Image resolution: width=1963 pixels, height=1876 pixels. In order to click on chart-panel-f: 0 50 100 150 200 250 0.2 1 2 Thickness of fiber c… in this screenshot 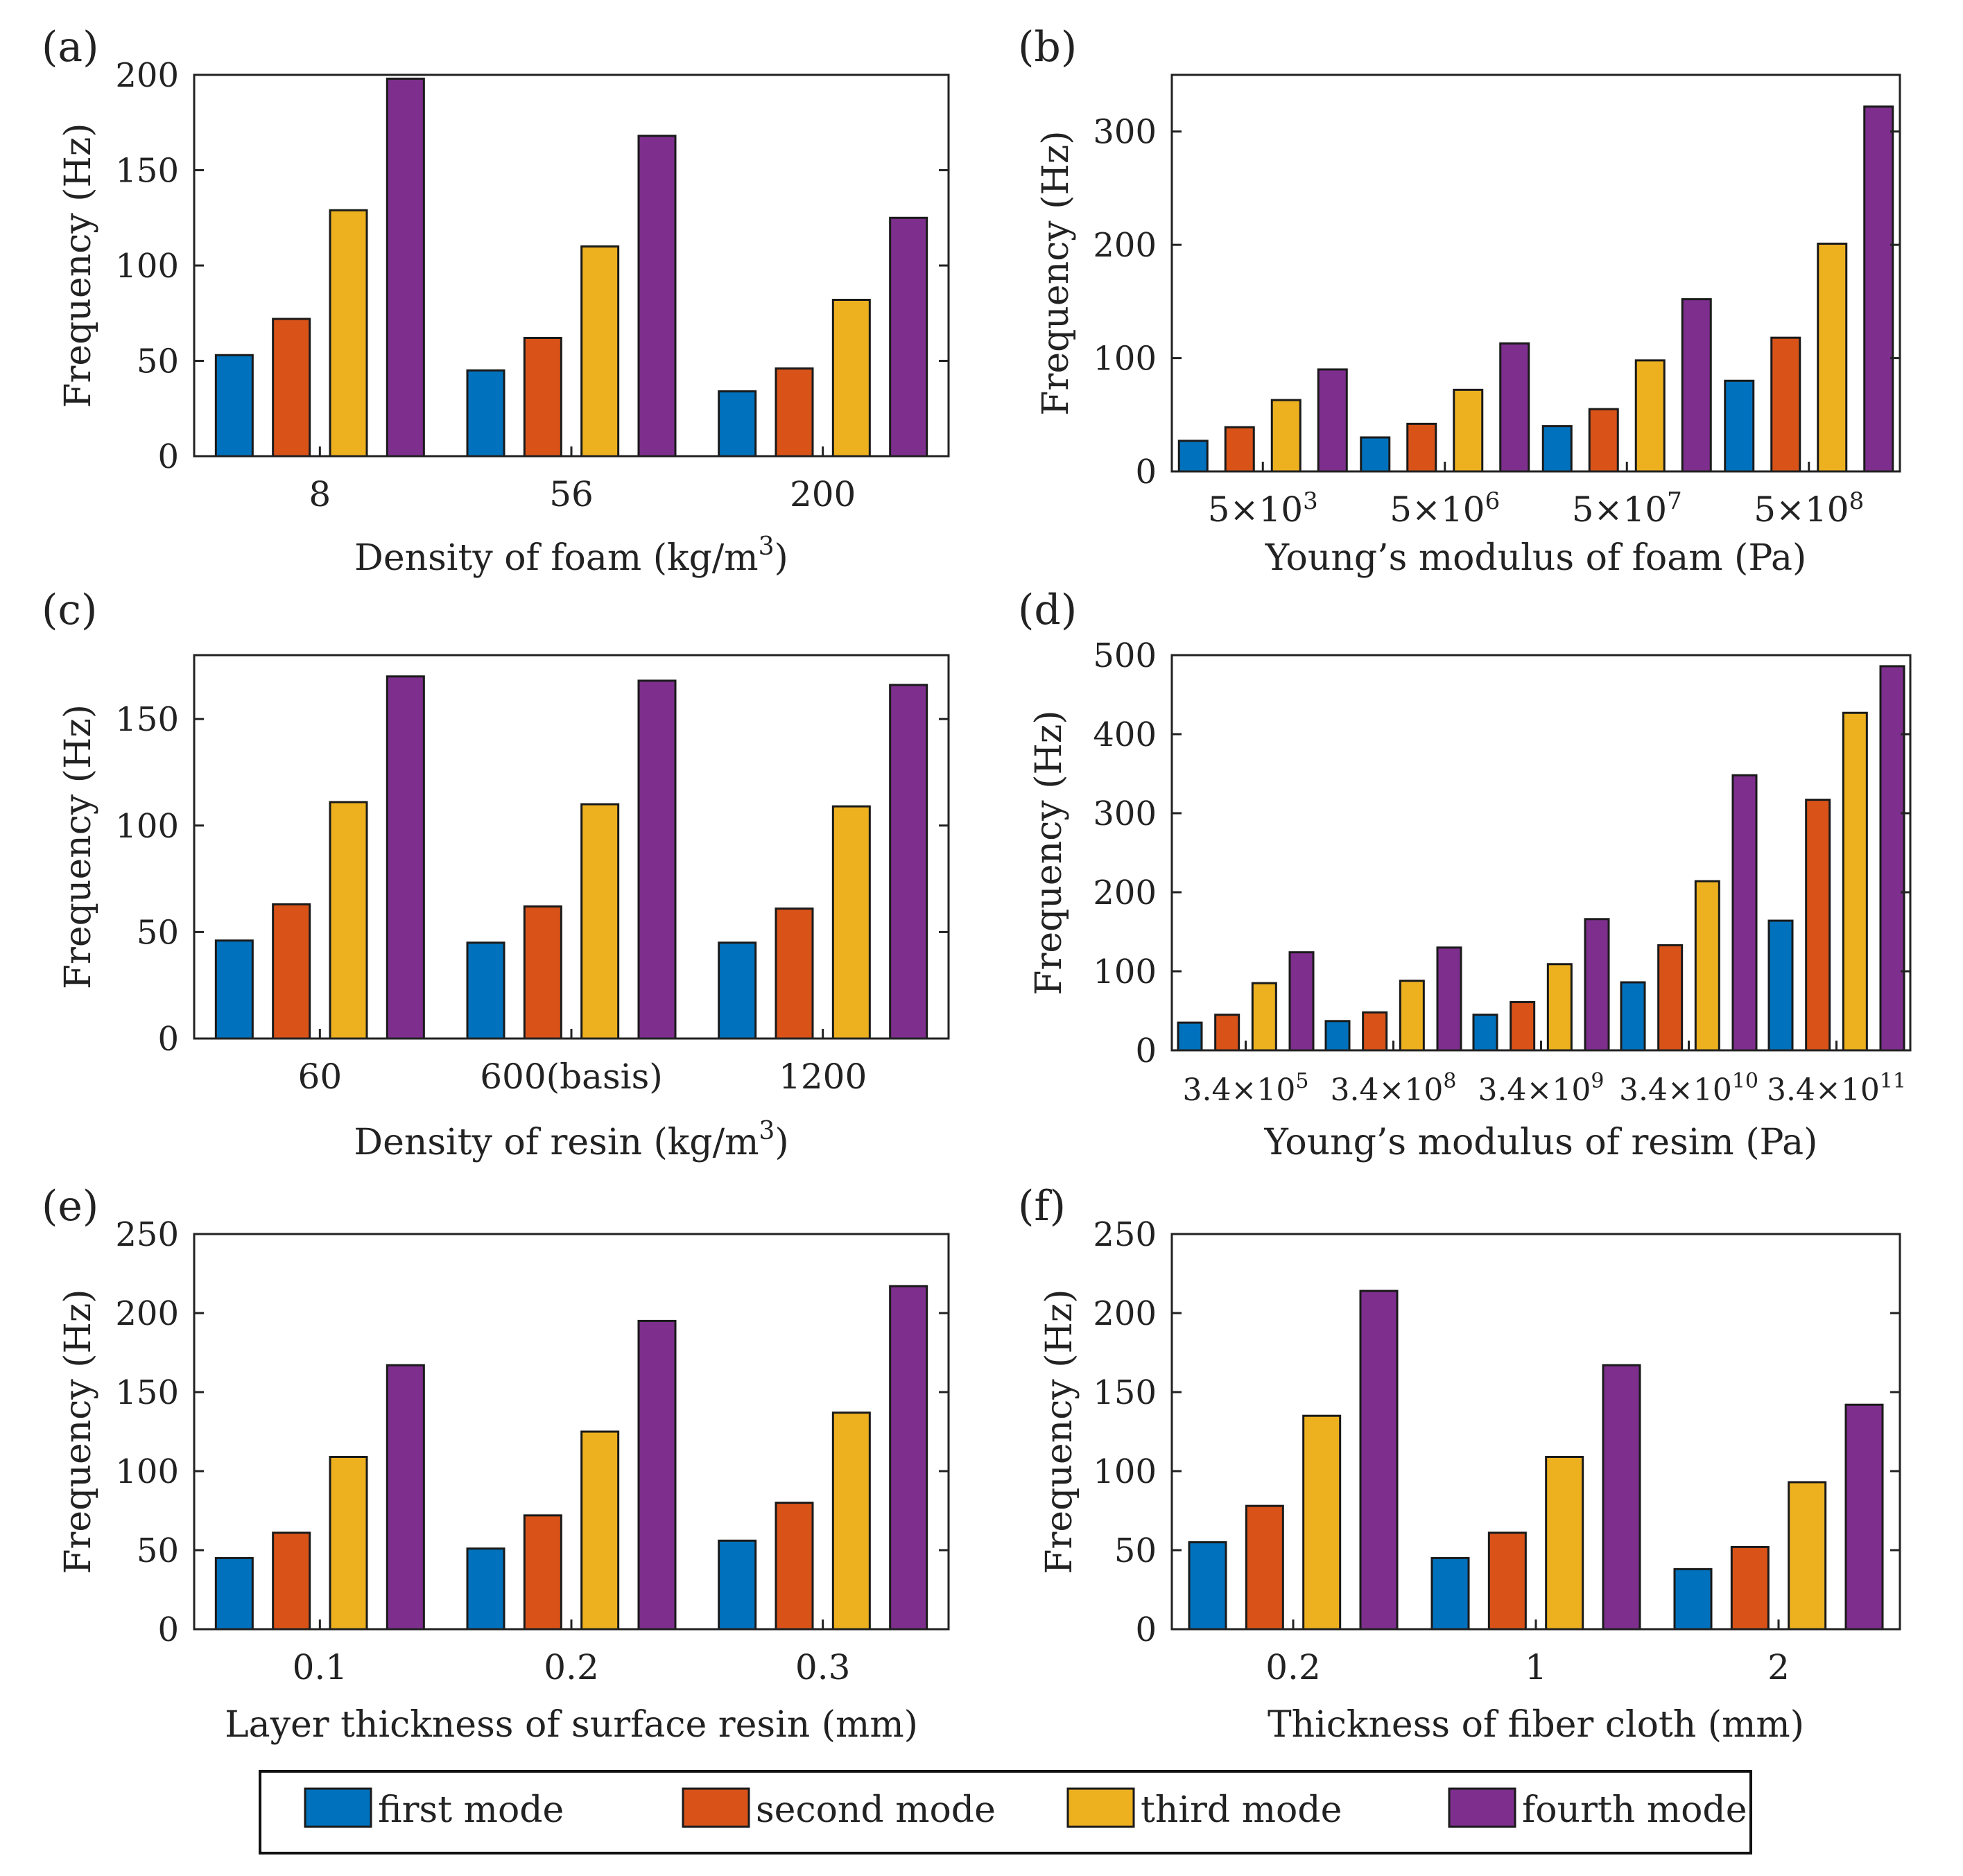, I will do `click(1459, 1464)`.